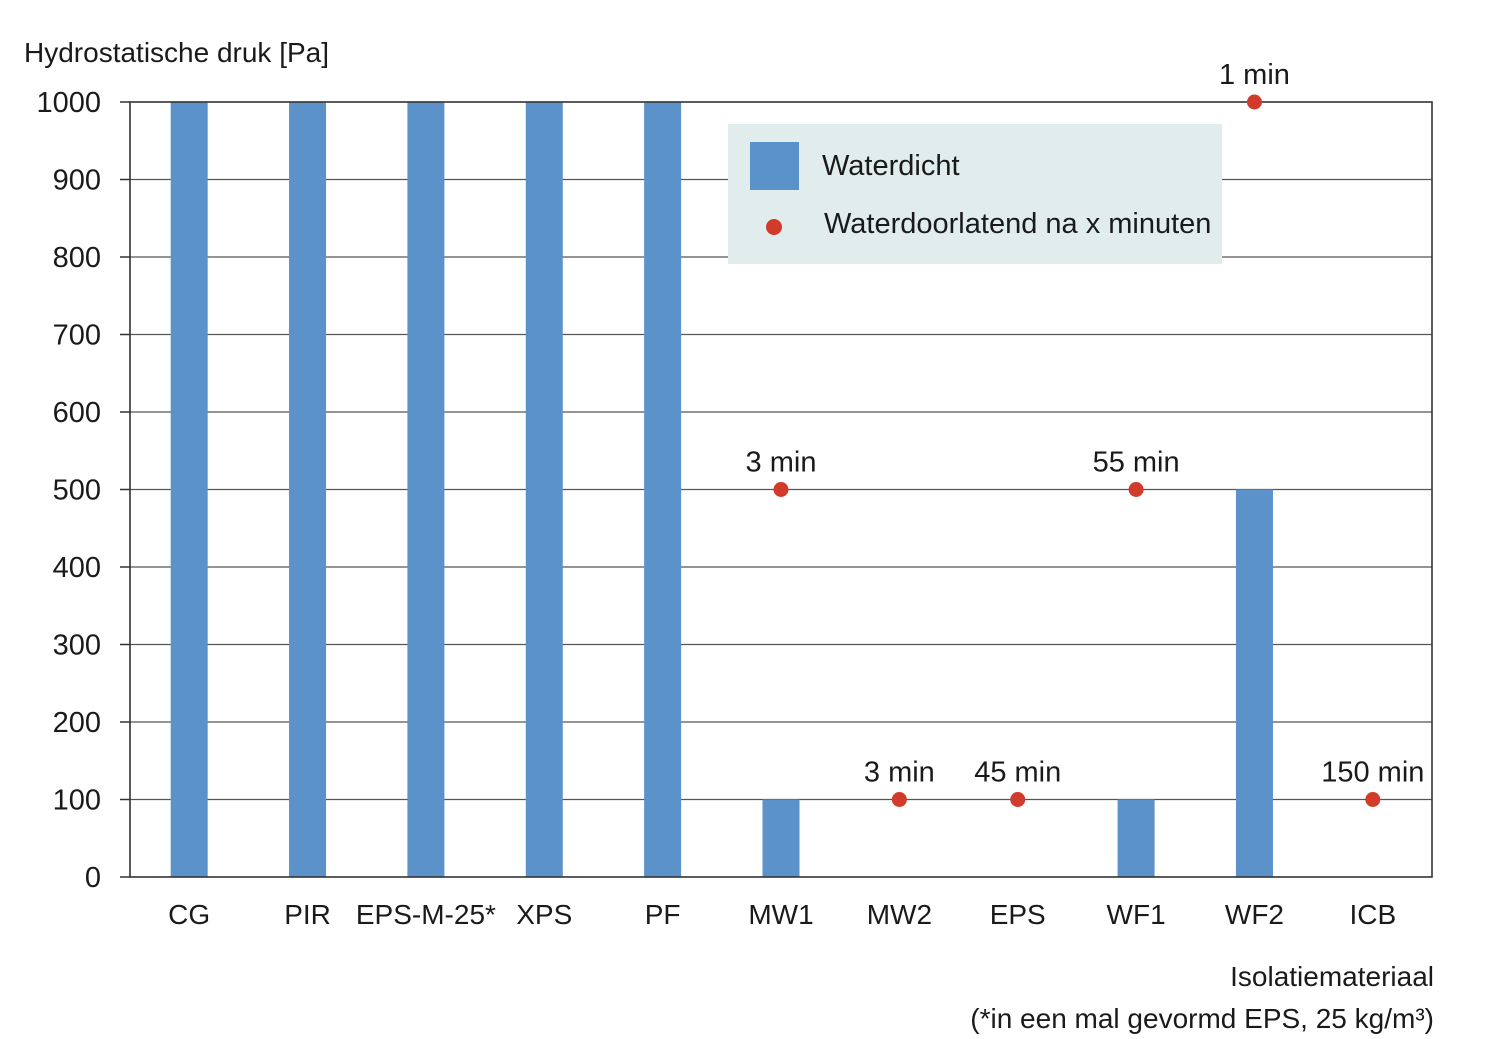 The image size is (1500, 1039). I want to click on y-tick-label: 600, so click(77, 413).